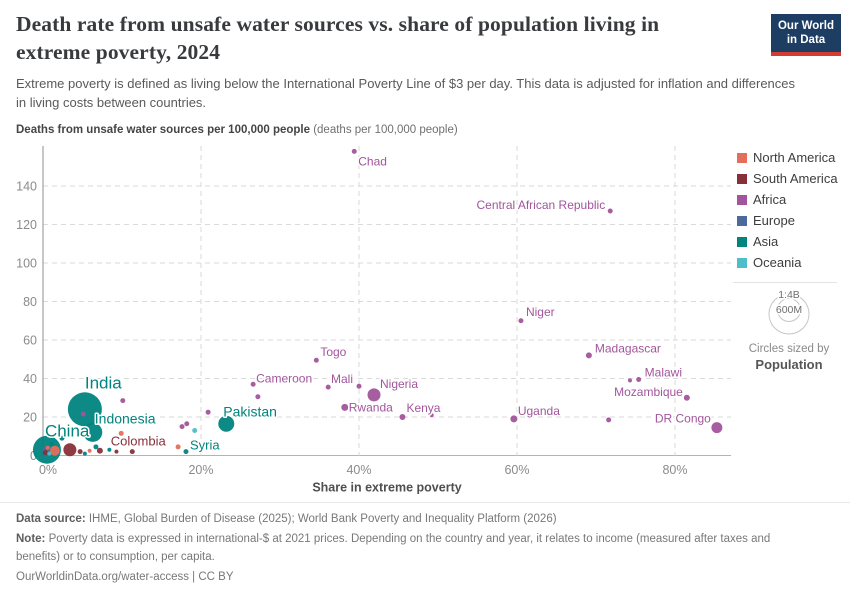 The image size is (850, 600). What do you see at coordinates (805, 26) in the screenshot?
I see `owid-logo-line1: Our World` at bounding box center [805, 26].